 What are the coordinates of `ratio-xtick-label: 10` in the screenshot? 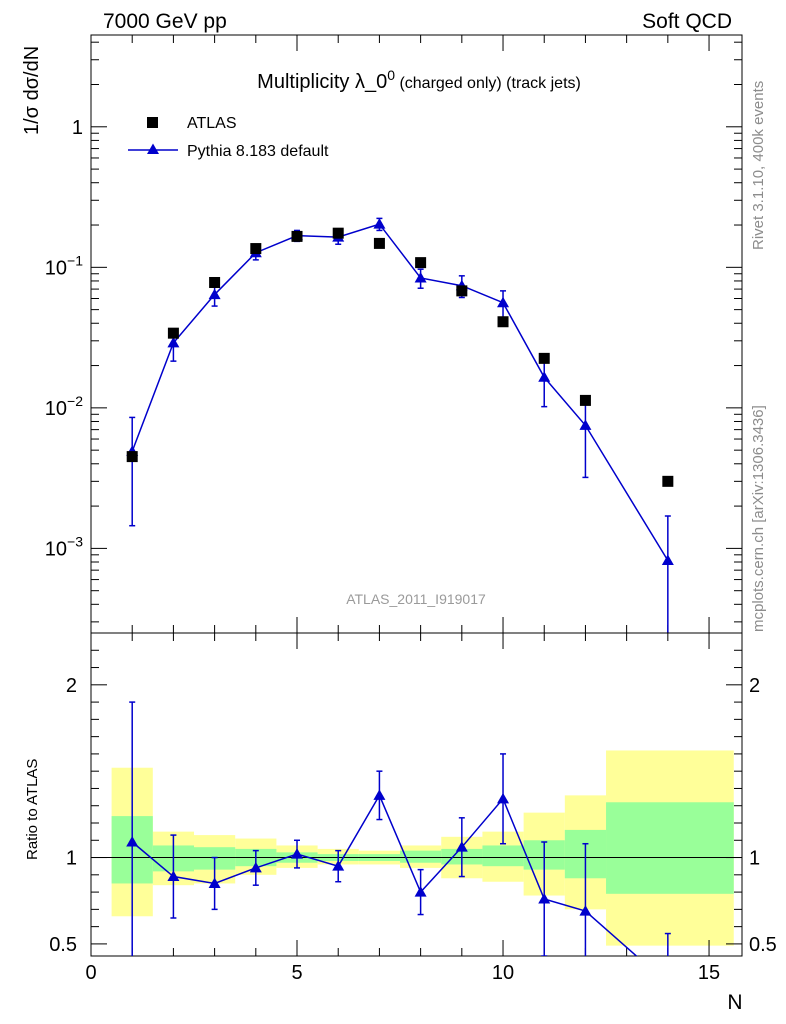 It's located at (503, 973).